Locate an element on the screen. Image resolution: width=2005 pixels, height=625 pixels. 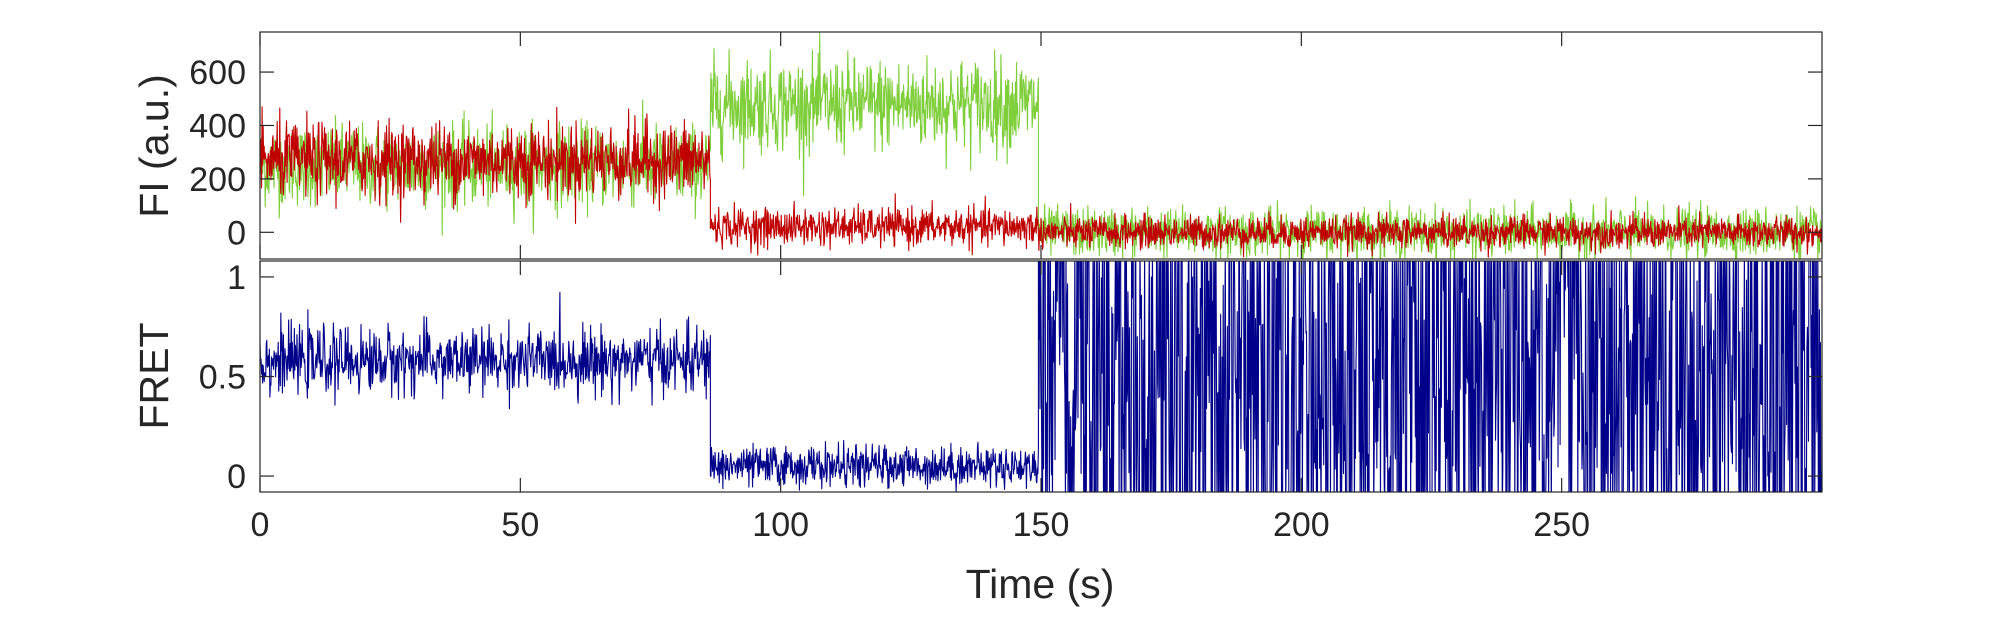
x-tick-label: 200 is located at coordinates (1301, 525).